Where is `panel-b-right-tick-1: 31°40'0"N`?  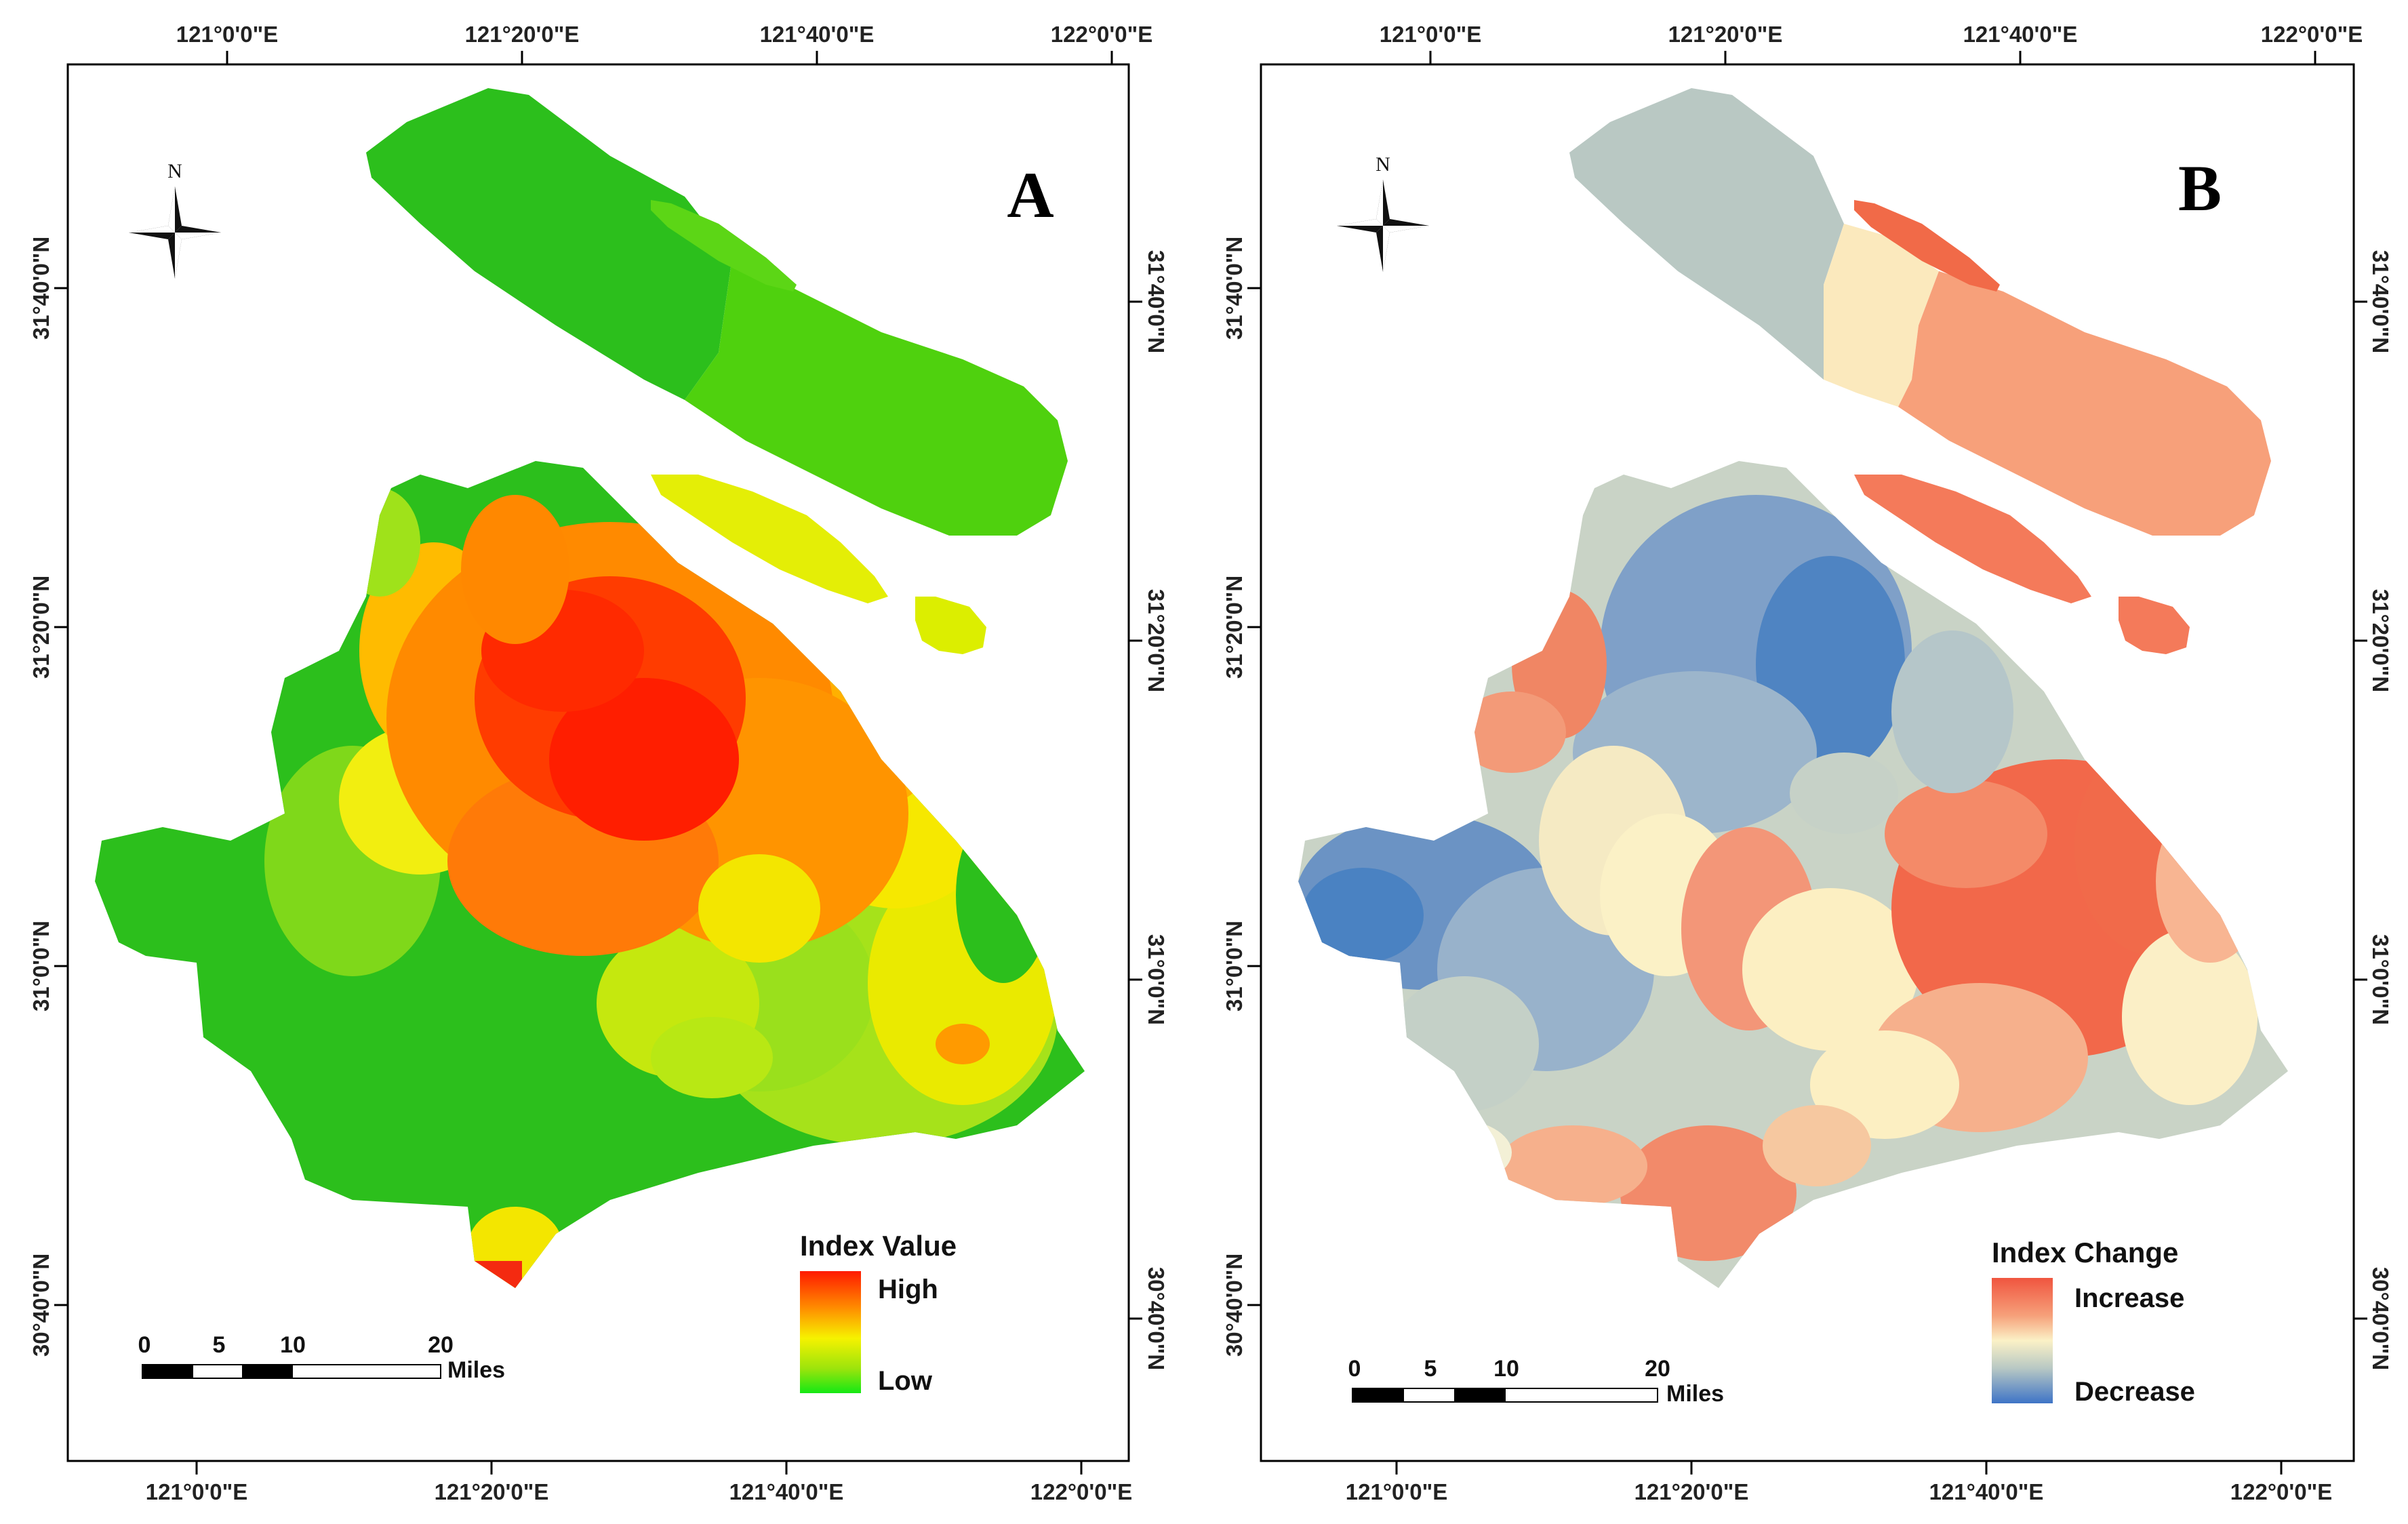 panel-b-right-tick-1: 31°40'0"N is located at coordinates (2380, 301).